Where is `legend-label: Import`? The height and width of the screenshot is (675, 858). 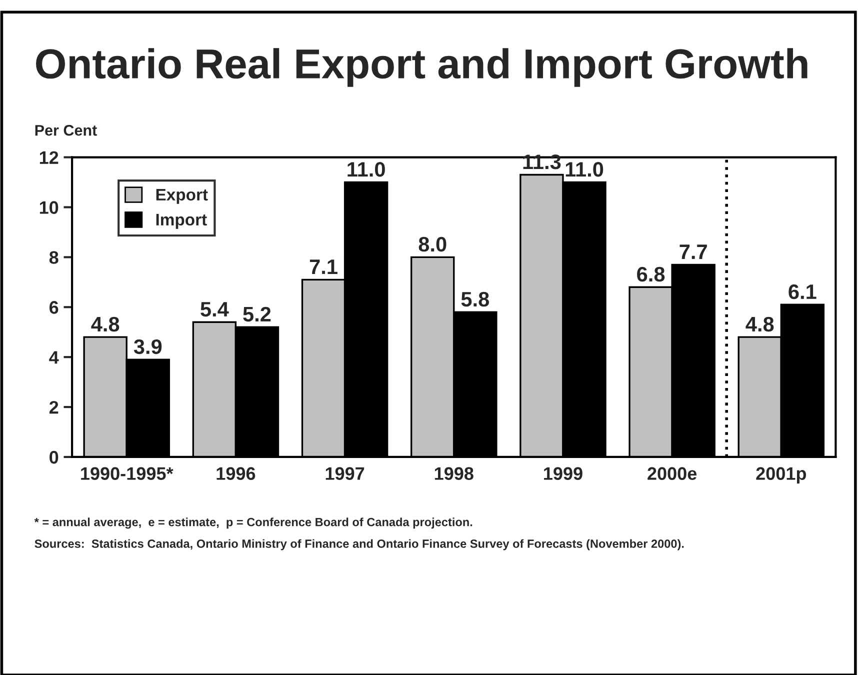 legend-label: Import is located at coordinates (181, 221).